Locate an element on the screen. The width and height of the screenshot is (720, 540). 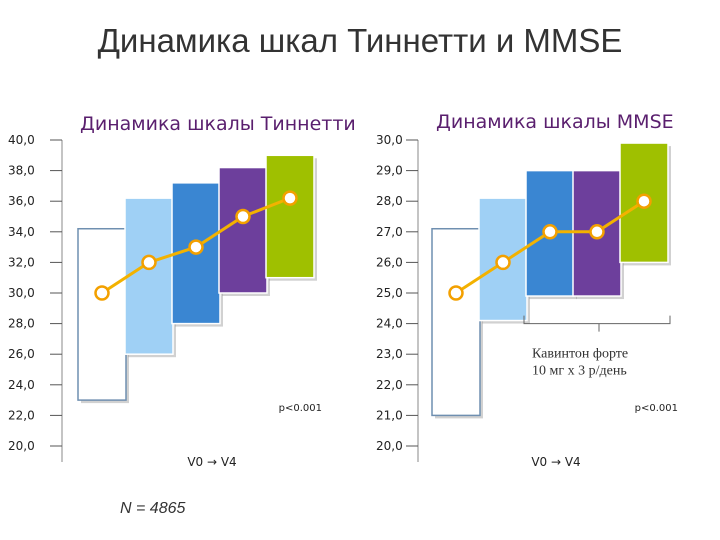
y-tick-label: 34,0 is located at coordinates (21, 232).